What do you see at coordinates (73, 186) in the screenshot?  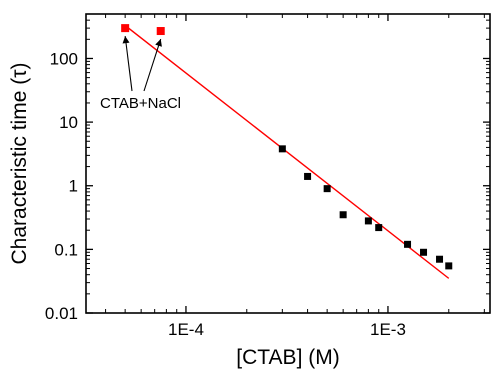 I see `y-tick-label: 1` at bounding box center [73, 186].